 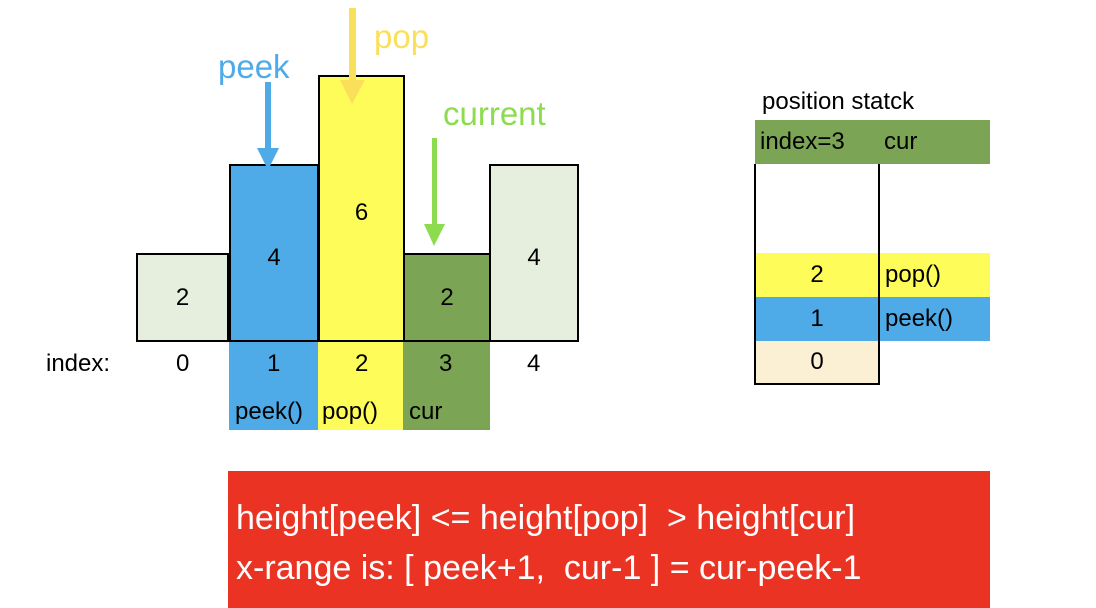 I want to click on index-0: 0, so click(x=183, y=363).